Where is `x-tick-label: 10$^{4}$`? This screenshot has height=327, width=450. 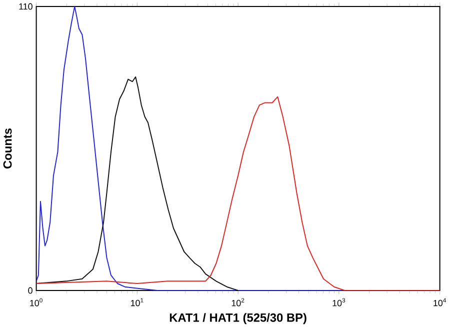 x-tick-label: 10$^{4}$ is located at coordinates (440, 302).